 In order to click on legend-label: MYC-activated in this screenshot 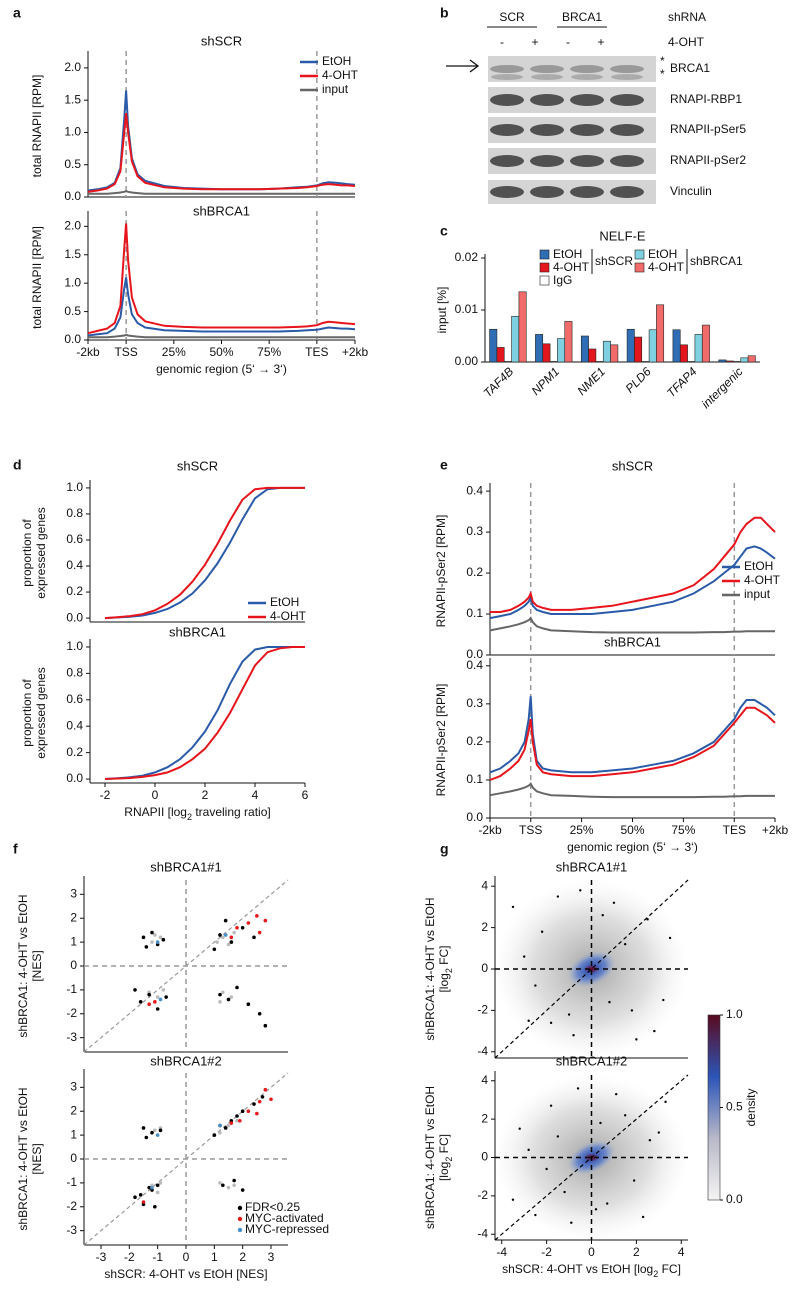, I will do `click(284, 1218)`.